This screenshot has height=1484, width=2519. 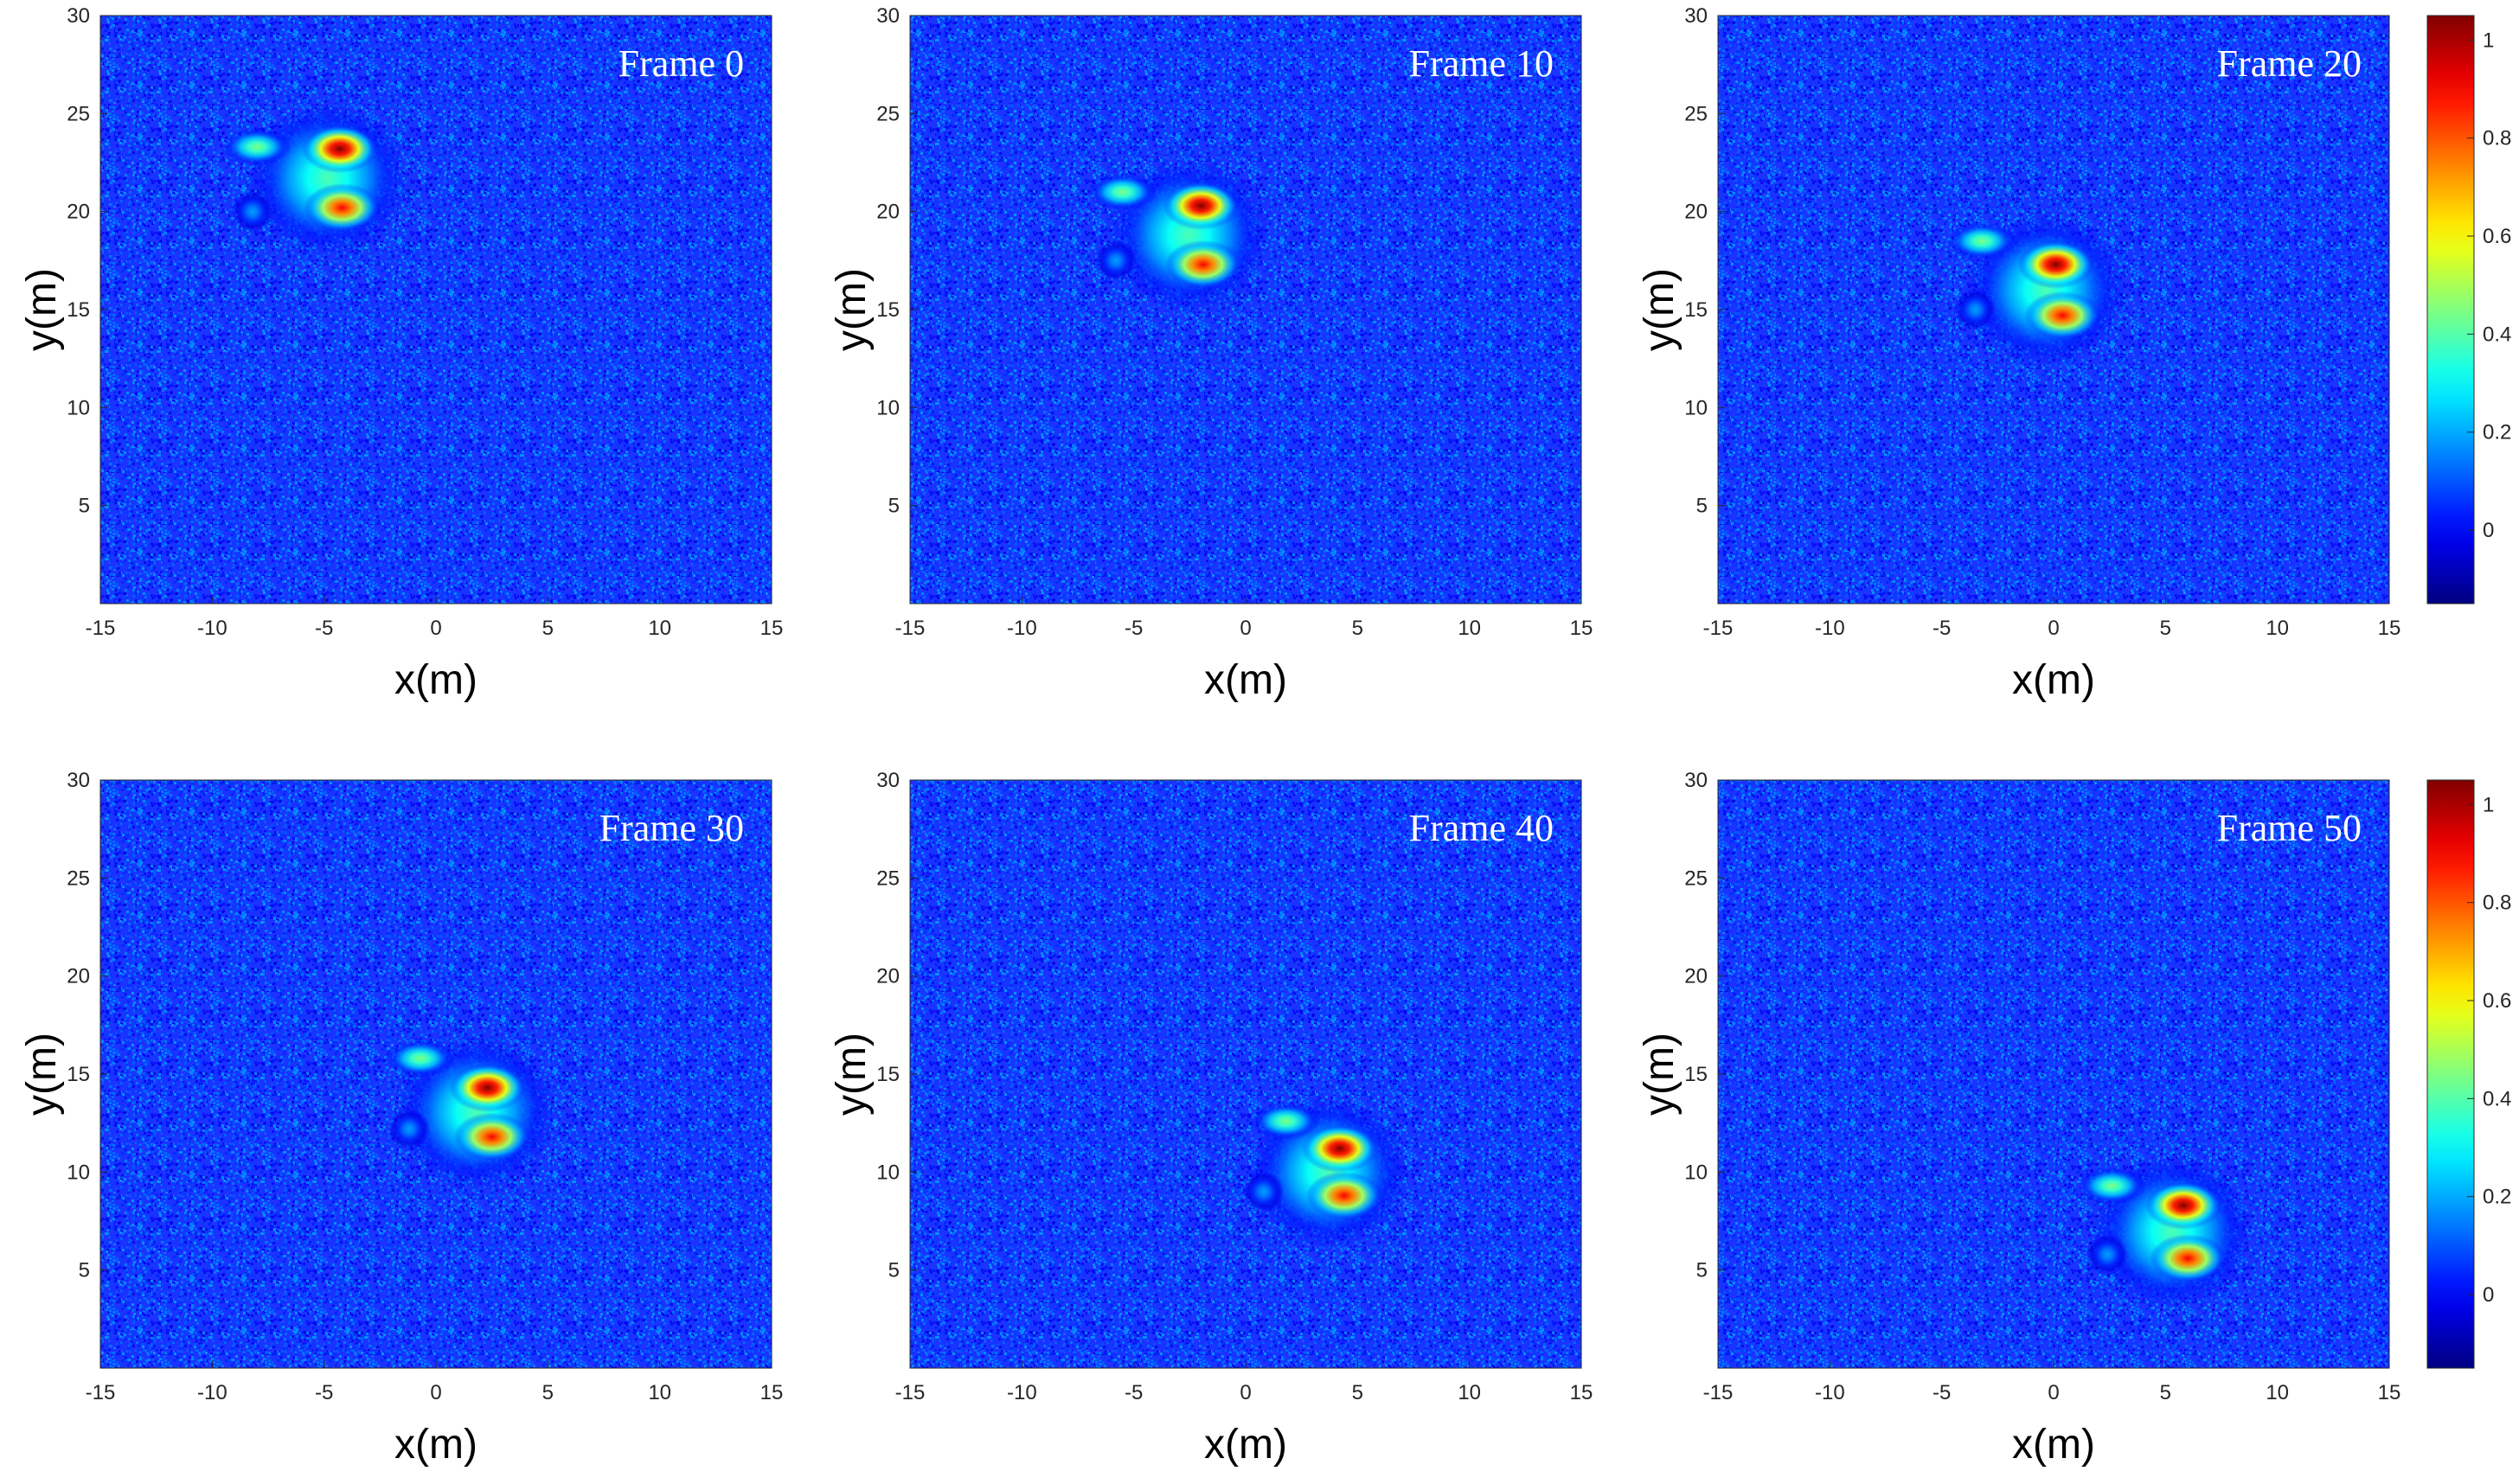 What do you see at coordinates (2289, 63) in the screenshot?
I see `frame-annotation: Frame 20` at bounding box center [2289, 63].